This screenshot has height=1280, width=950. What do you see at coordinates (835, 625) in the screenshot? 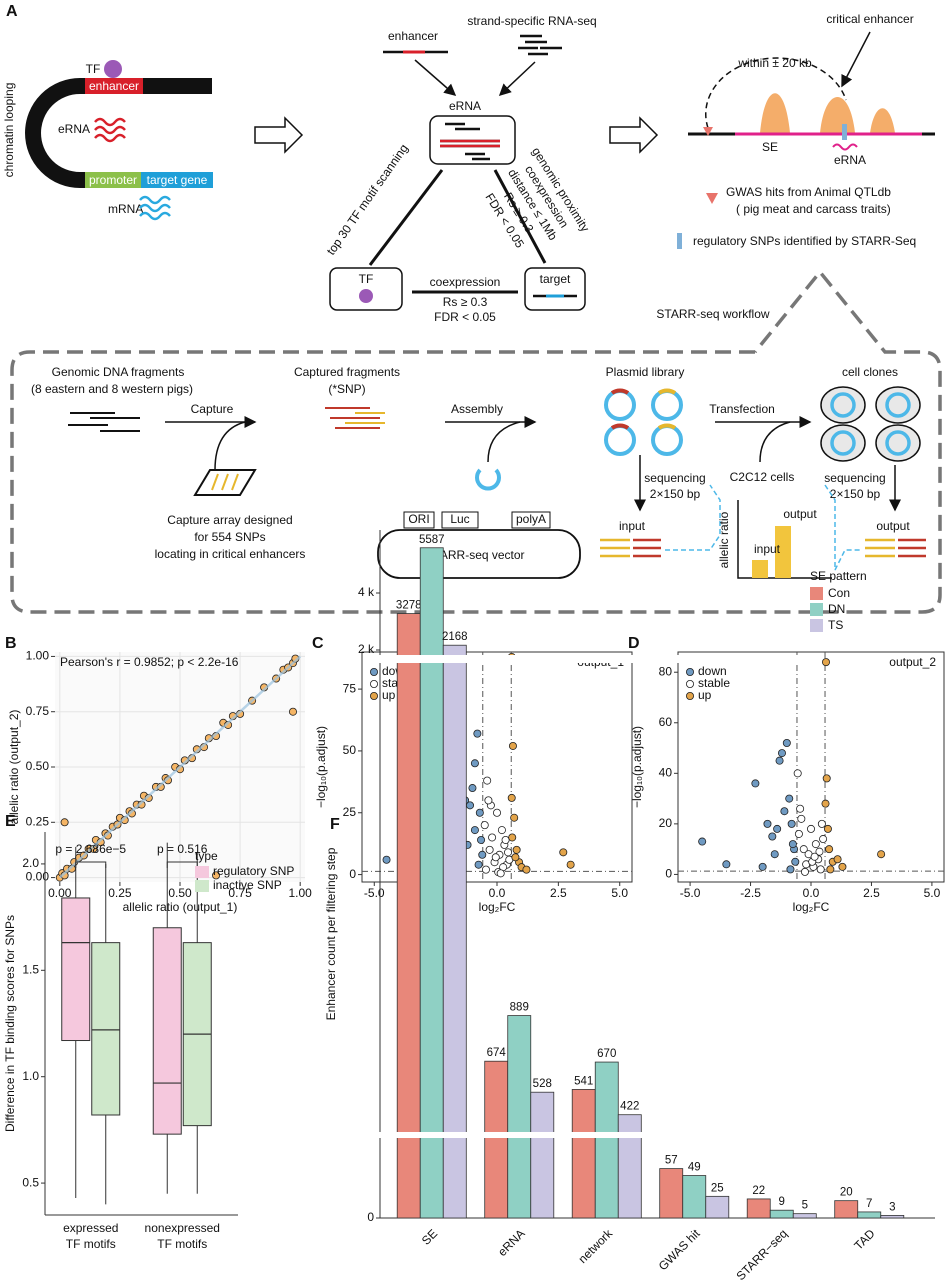
I see `legend-label: TS` at bounding box center [835, 625].